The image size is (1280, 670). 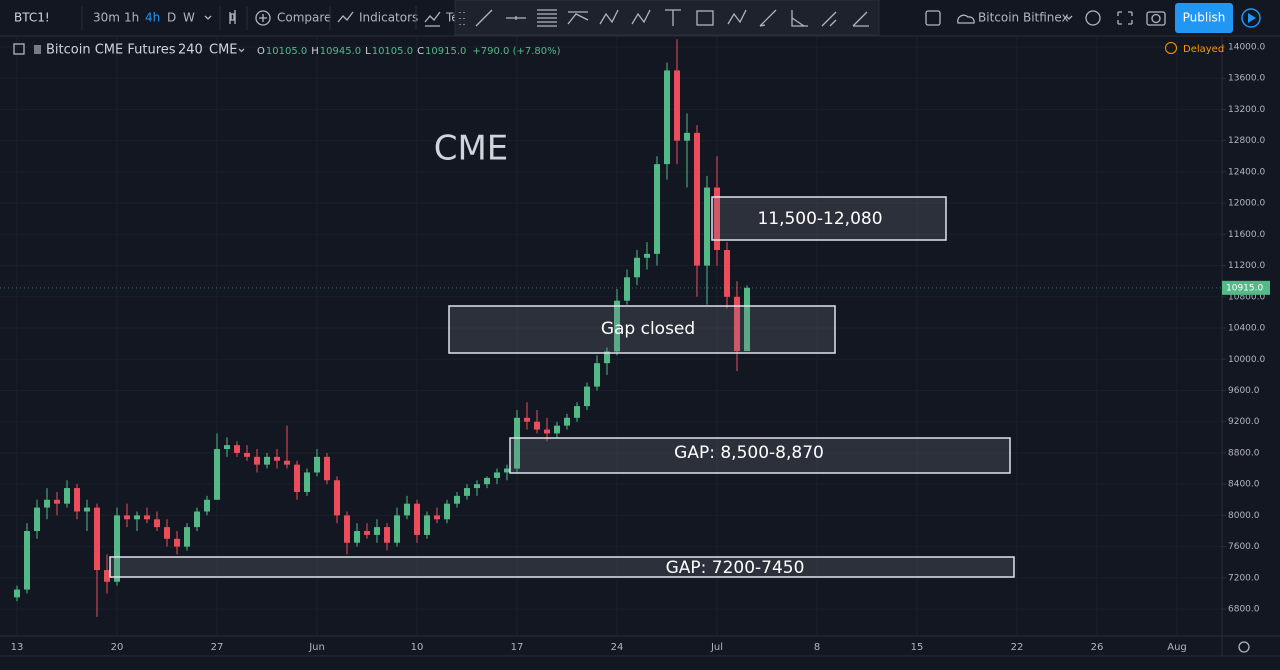 I want to click on interval-button: D, so click(x=171, y=18).